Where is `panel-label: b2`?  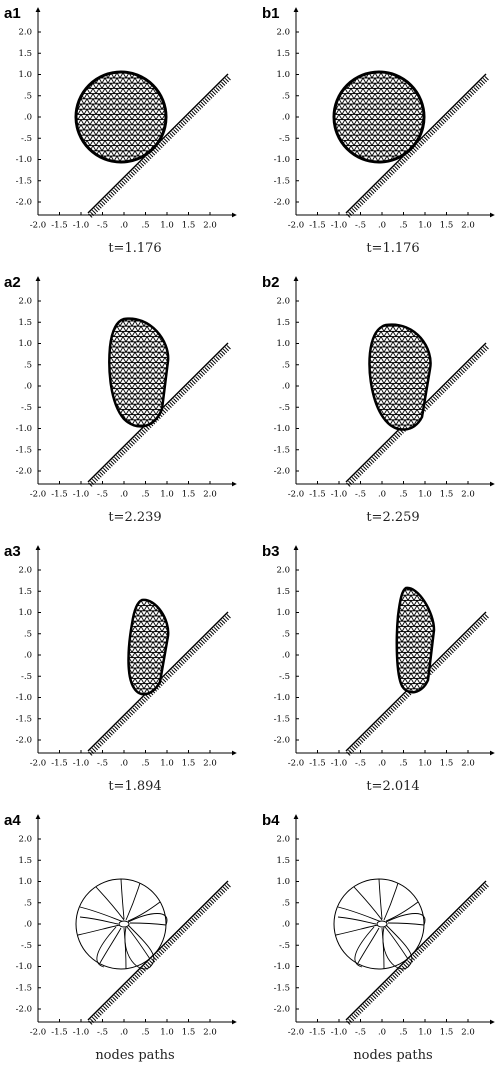 panel-label: b2 is located at coordinates (271, 282).